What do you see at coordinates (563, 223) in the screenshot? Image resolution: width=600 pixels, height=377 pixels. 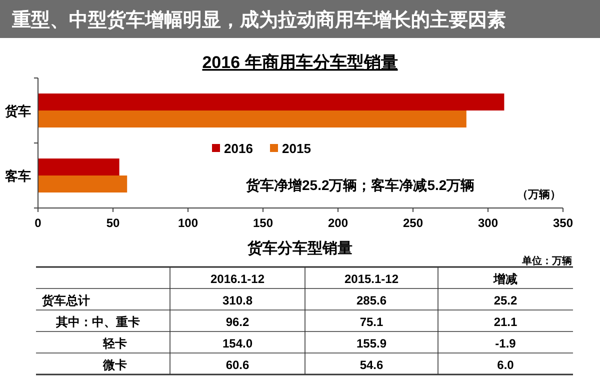 I see `x-tick-label: 350` at bounding box center [563, 223].